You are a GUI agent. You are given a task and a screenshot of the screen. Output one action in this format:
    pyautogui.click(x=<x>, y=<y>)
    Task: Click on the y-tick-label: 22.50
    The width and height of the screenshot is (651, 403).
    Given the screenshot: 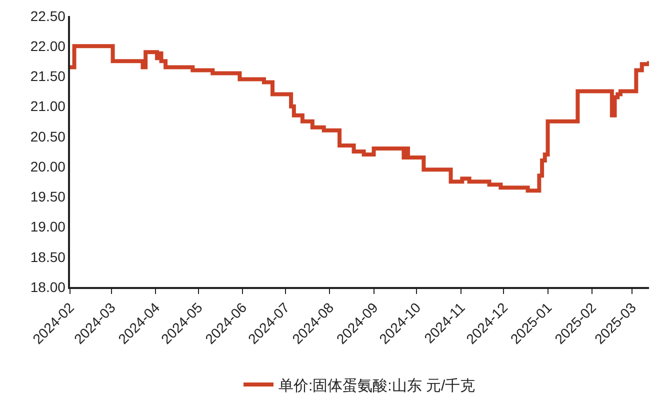 What is the action you would take?
    pyautogui.click(x=48, y=16)
    